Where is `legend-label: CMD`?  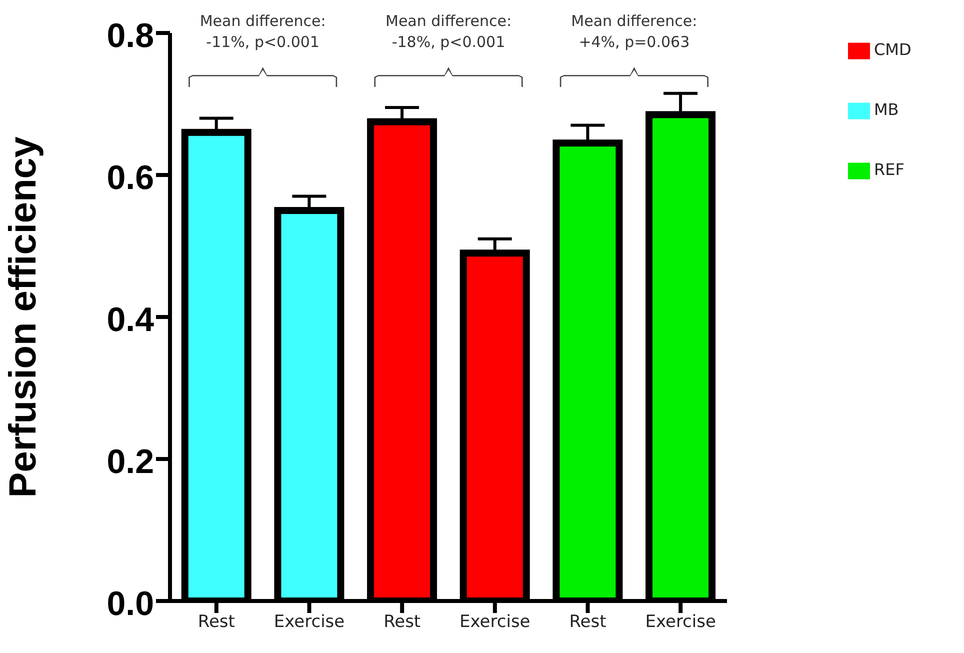
legend-label: CMD is located at coordinates (893, 49).